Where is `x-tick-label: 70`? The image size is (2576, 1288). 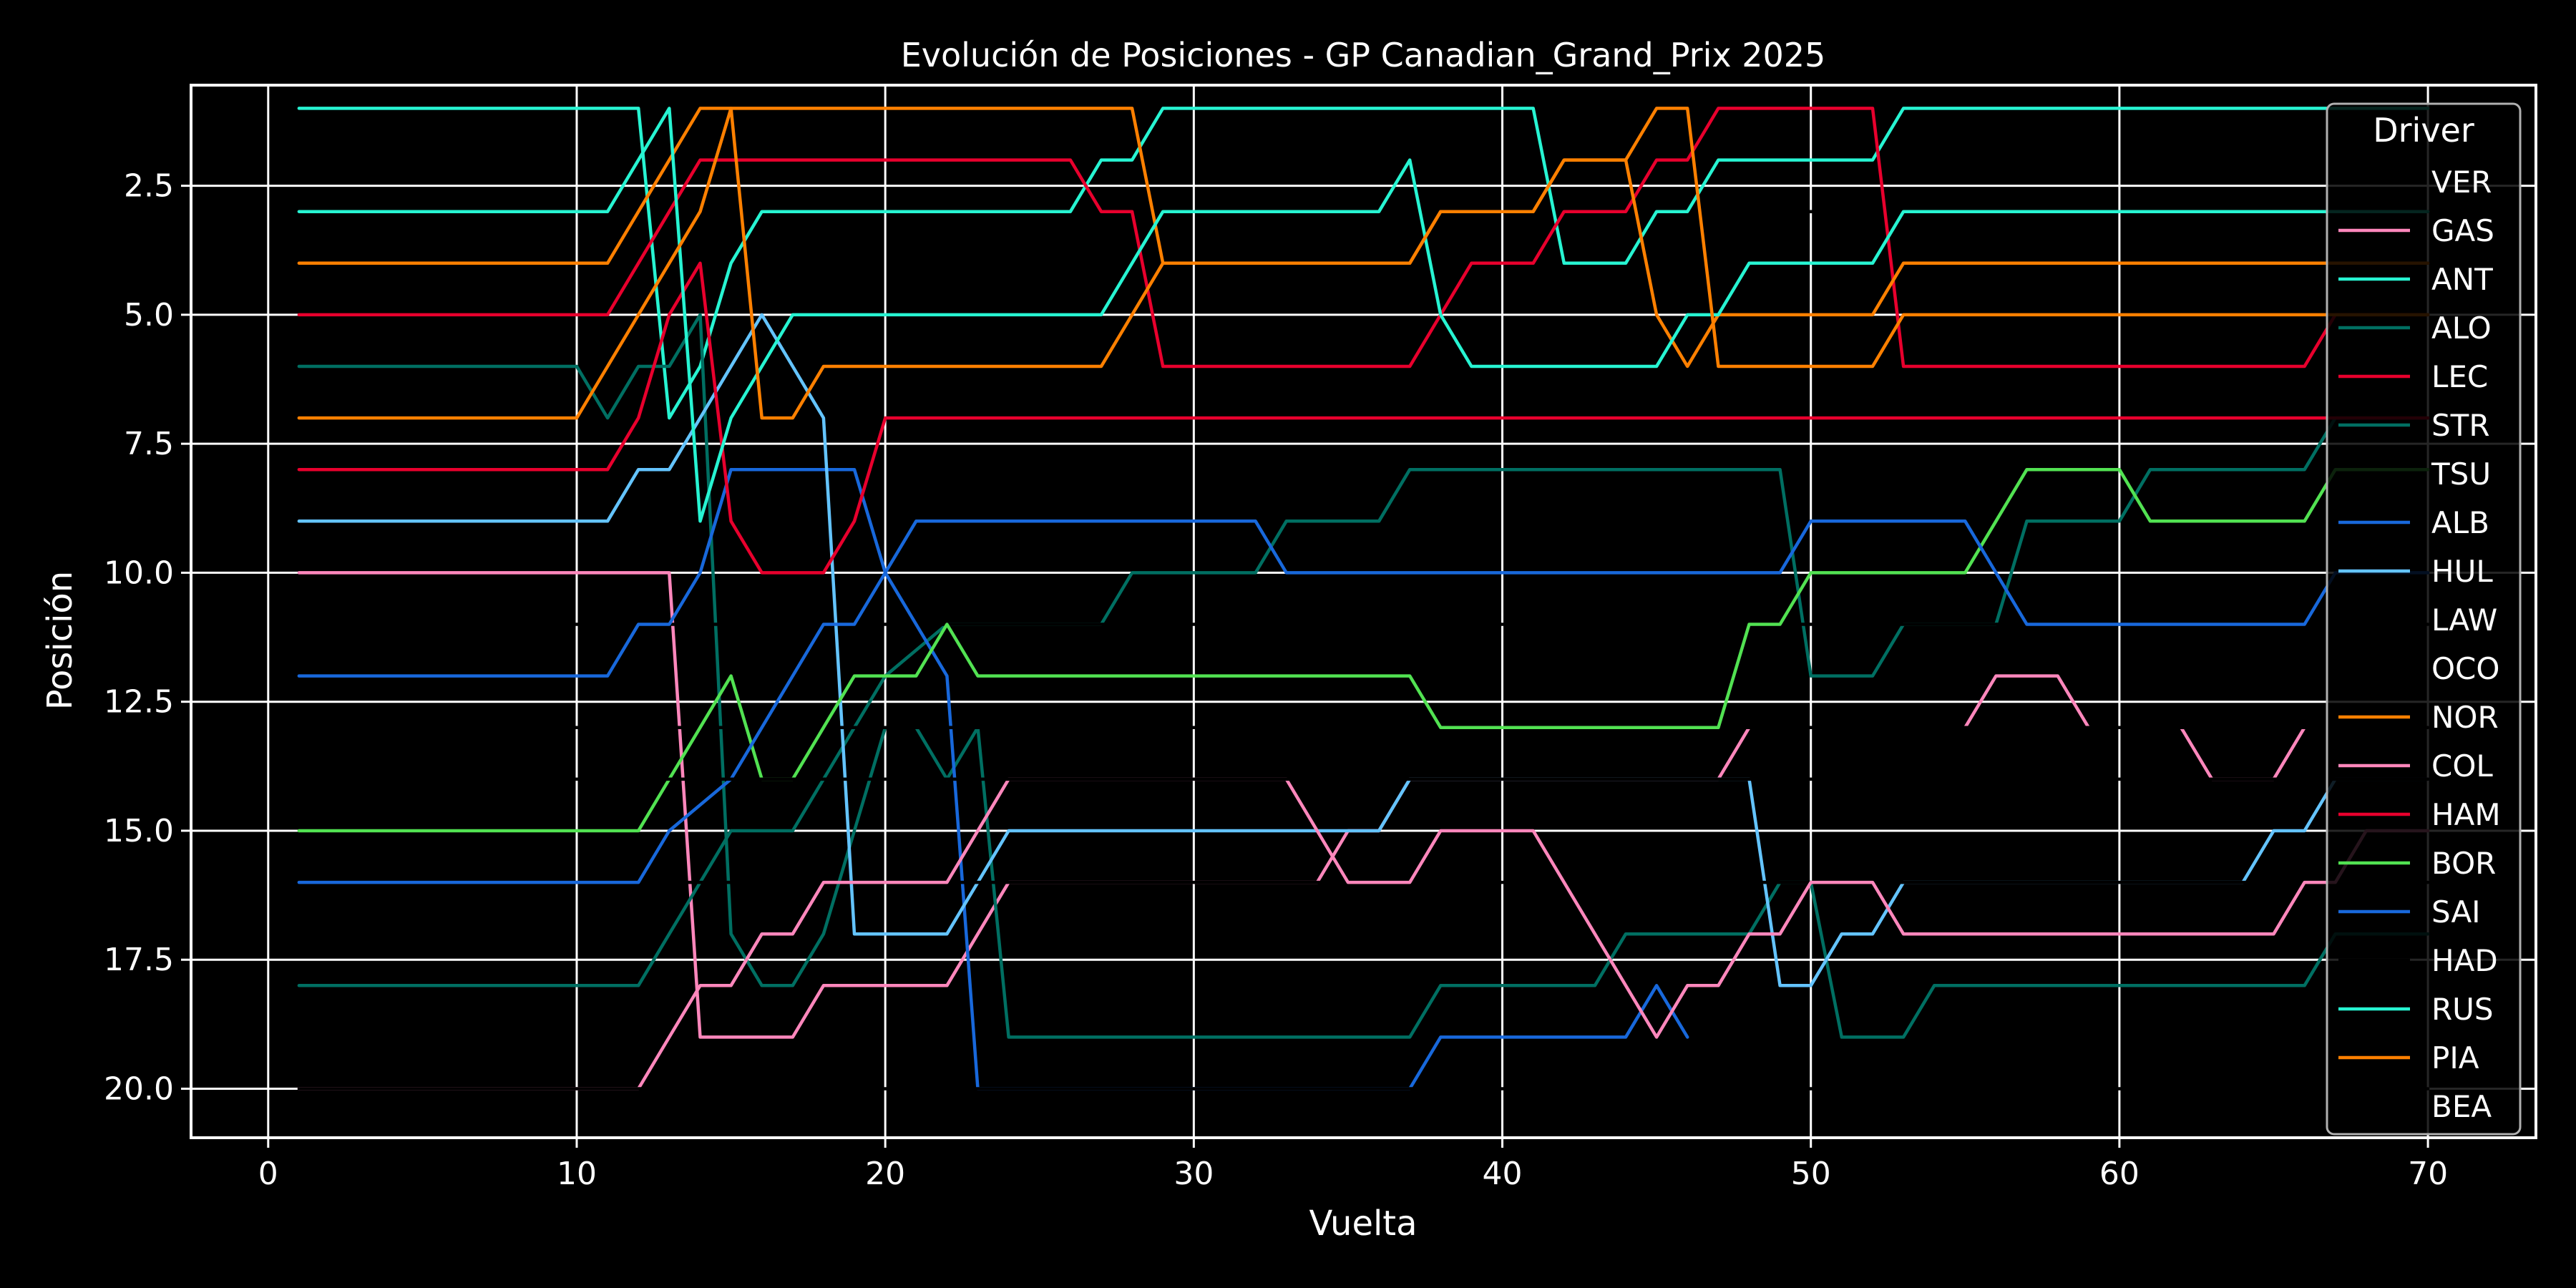 x-tick-label: 70 is located at coordinates (2428, 1174).